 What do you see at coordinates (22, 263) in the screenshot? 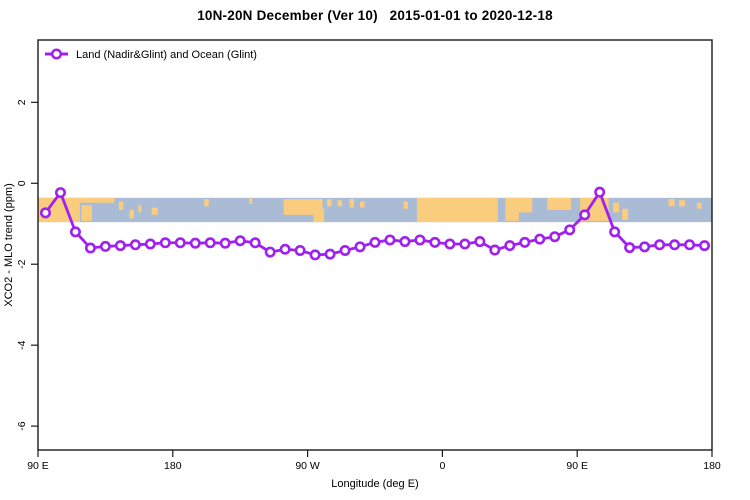
I see `y-tick-label: -2` at bounding box center [22, 263].